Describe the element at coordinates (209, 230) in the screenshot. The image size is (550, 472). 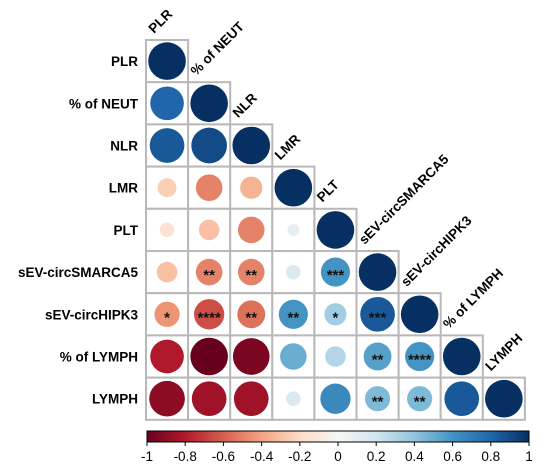
I see `correlation-circle-plt-of-neut` at that location.